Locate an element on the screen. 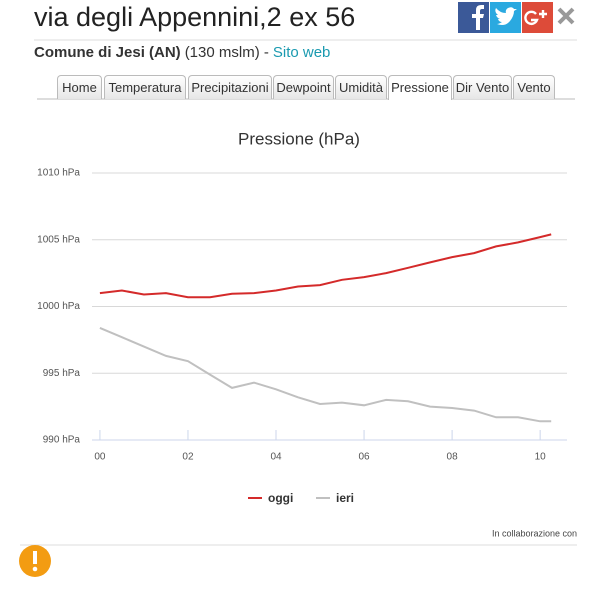 This screenshot has width=597, height=603. credit: In collaborazione con is located at coordinates (534, 533).